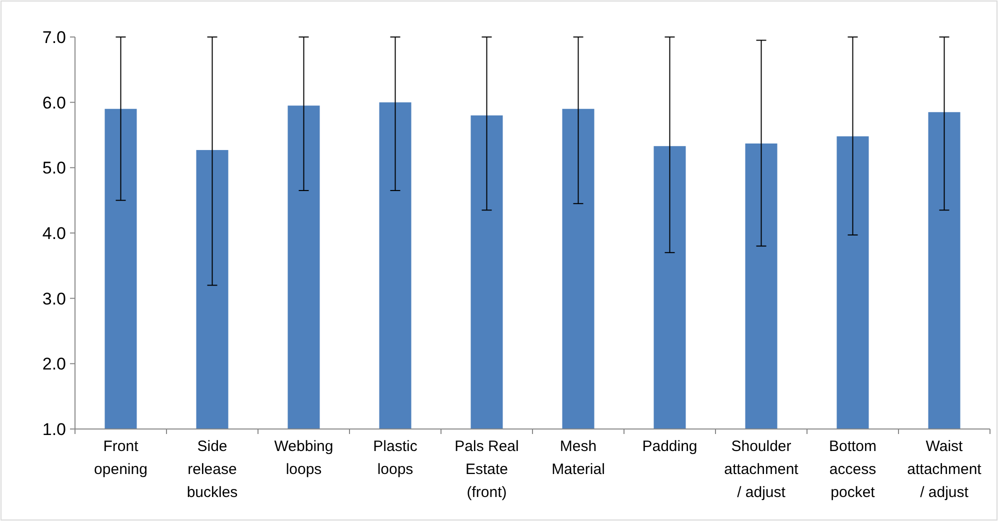  What do you see at coordinates (54, 364) in the screenshot?
I see `y-tick-label: 2.0` at bounding box center [54, 364].